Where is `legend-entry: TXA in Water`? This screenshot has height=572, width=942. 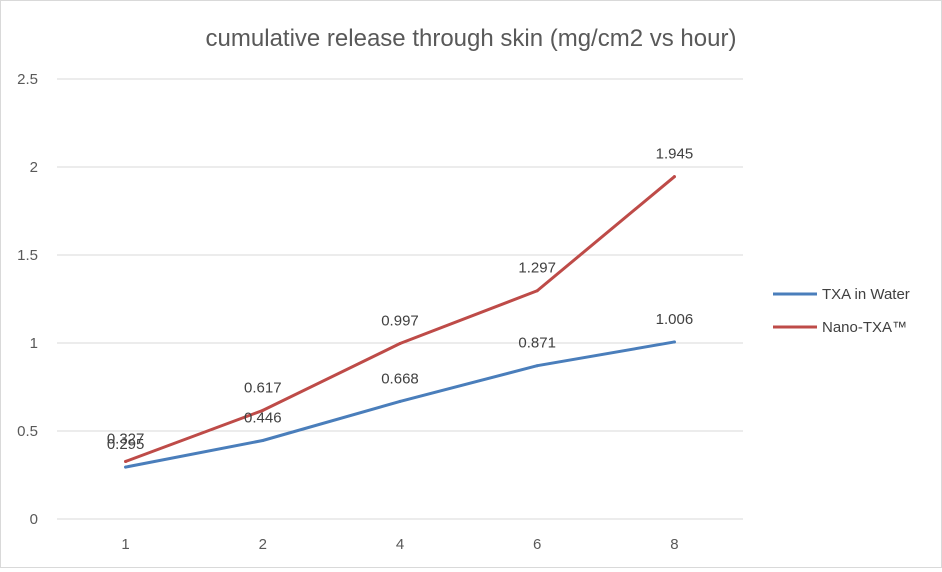 legend-entry: TXA in Water is located at coordinates (866, 294).